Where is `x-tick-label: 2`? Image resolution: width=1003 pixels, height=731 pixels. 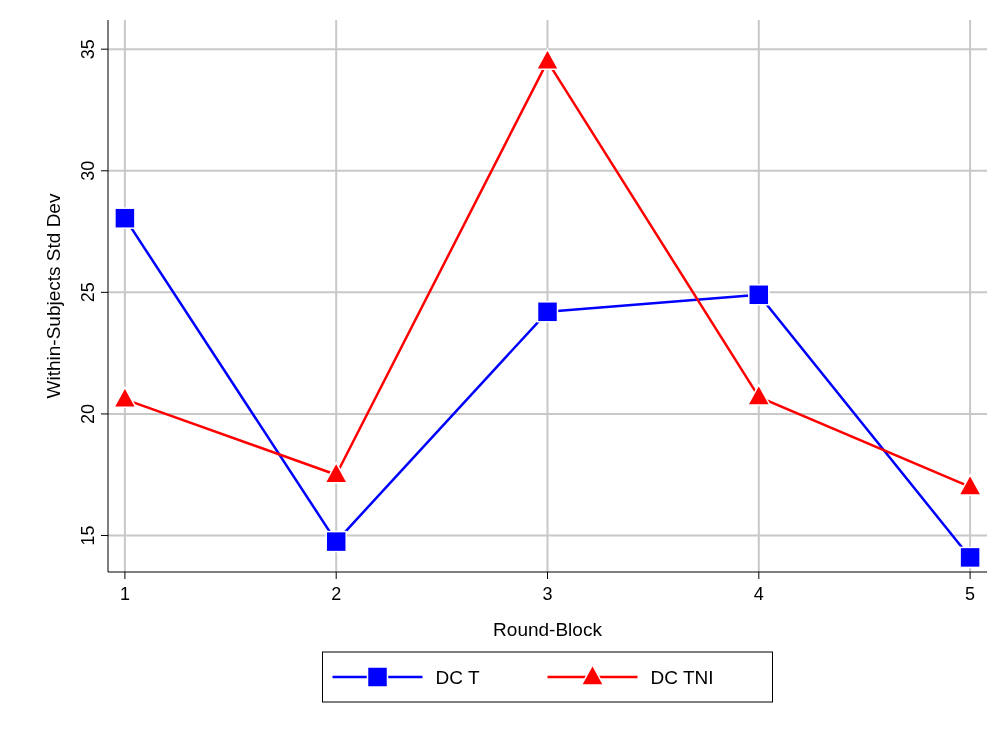 x-tick-label: 2 is located at coordinates (336, 594).